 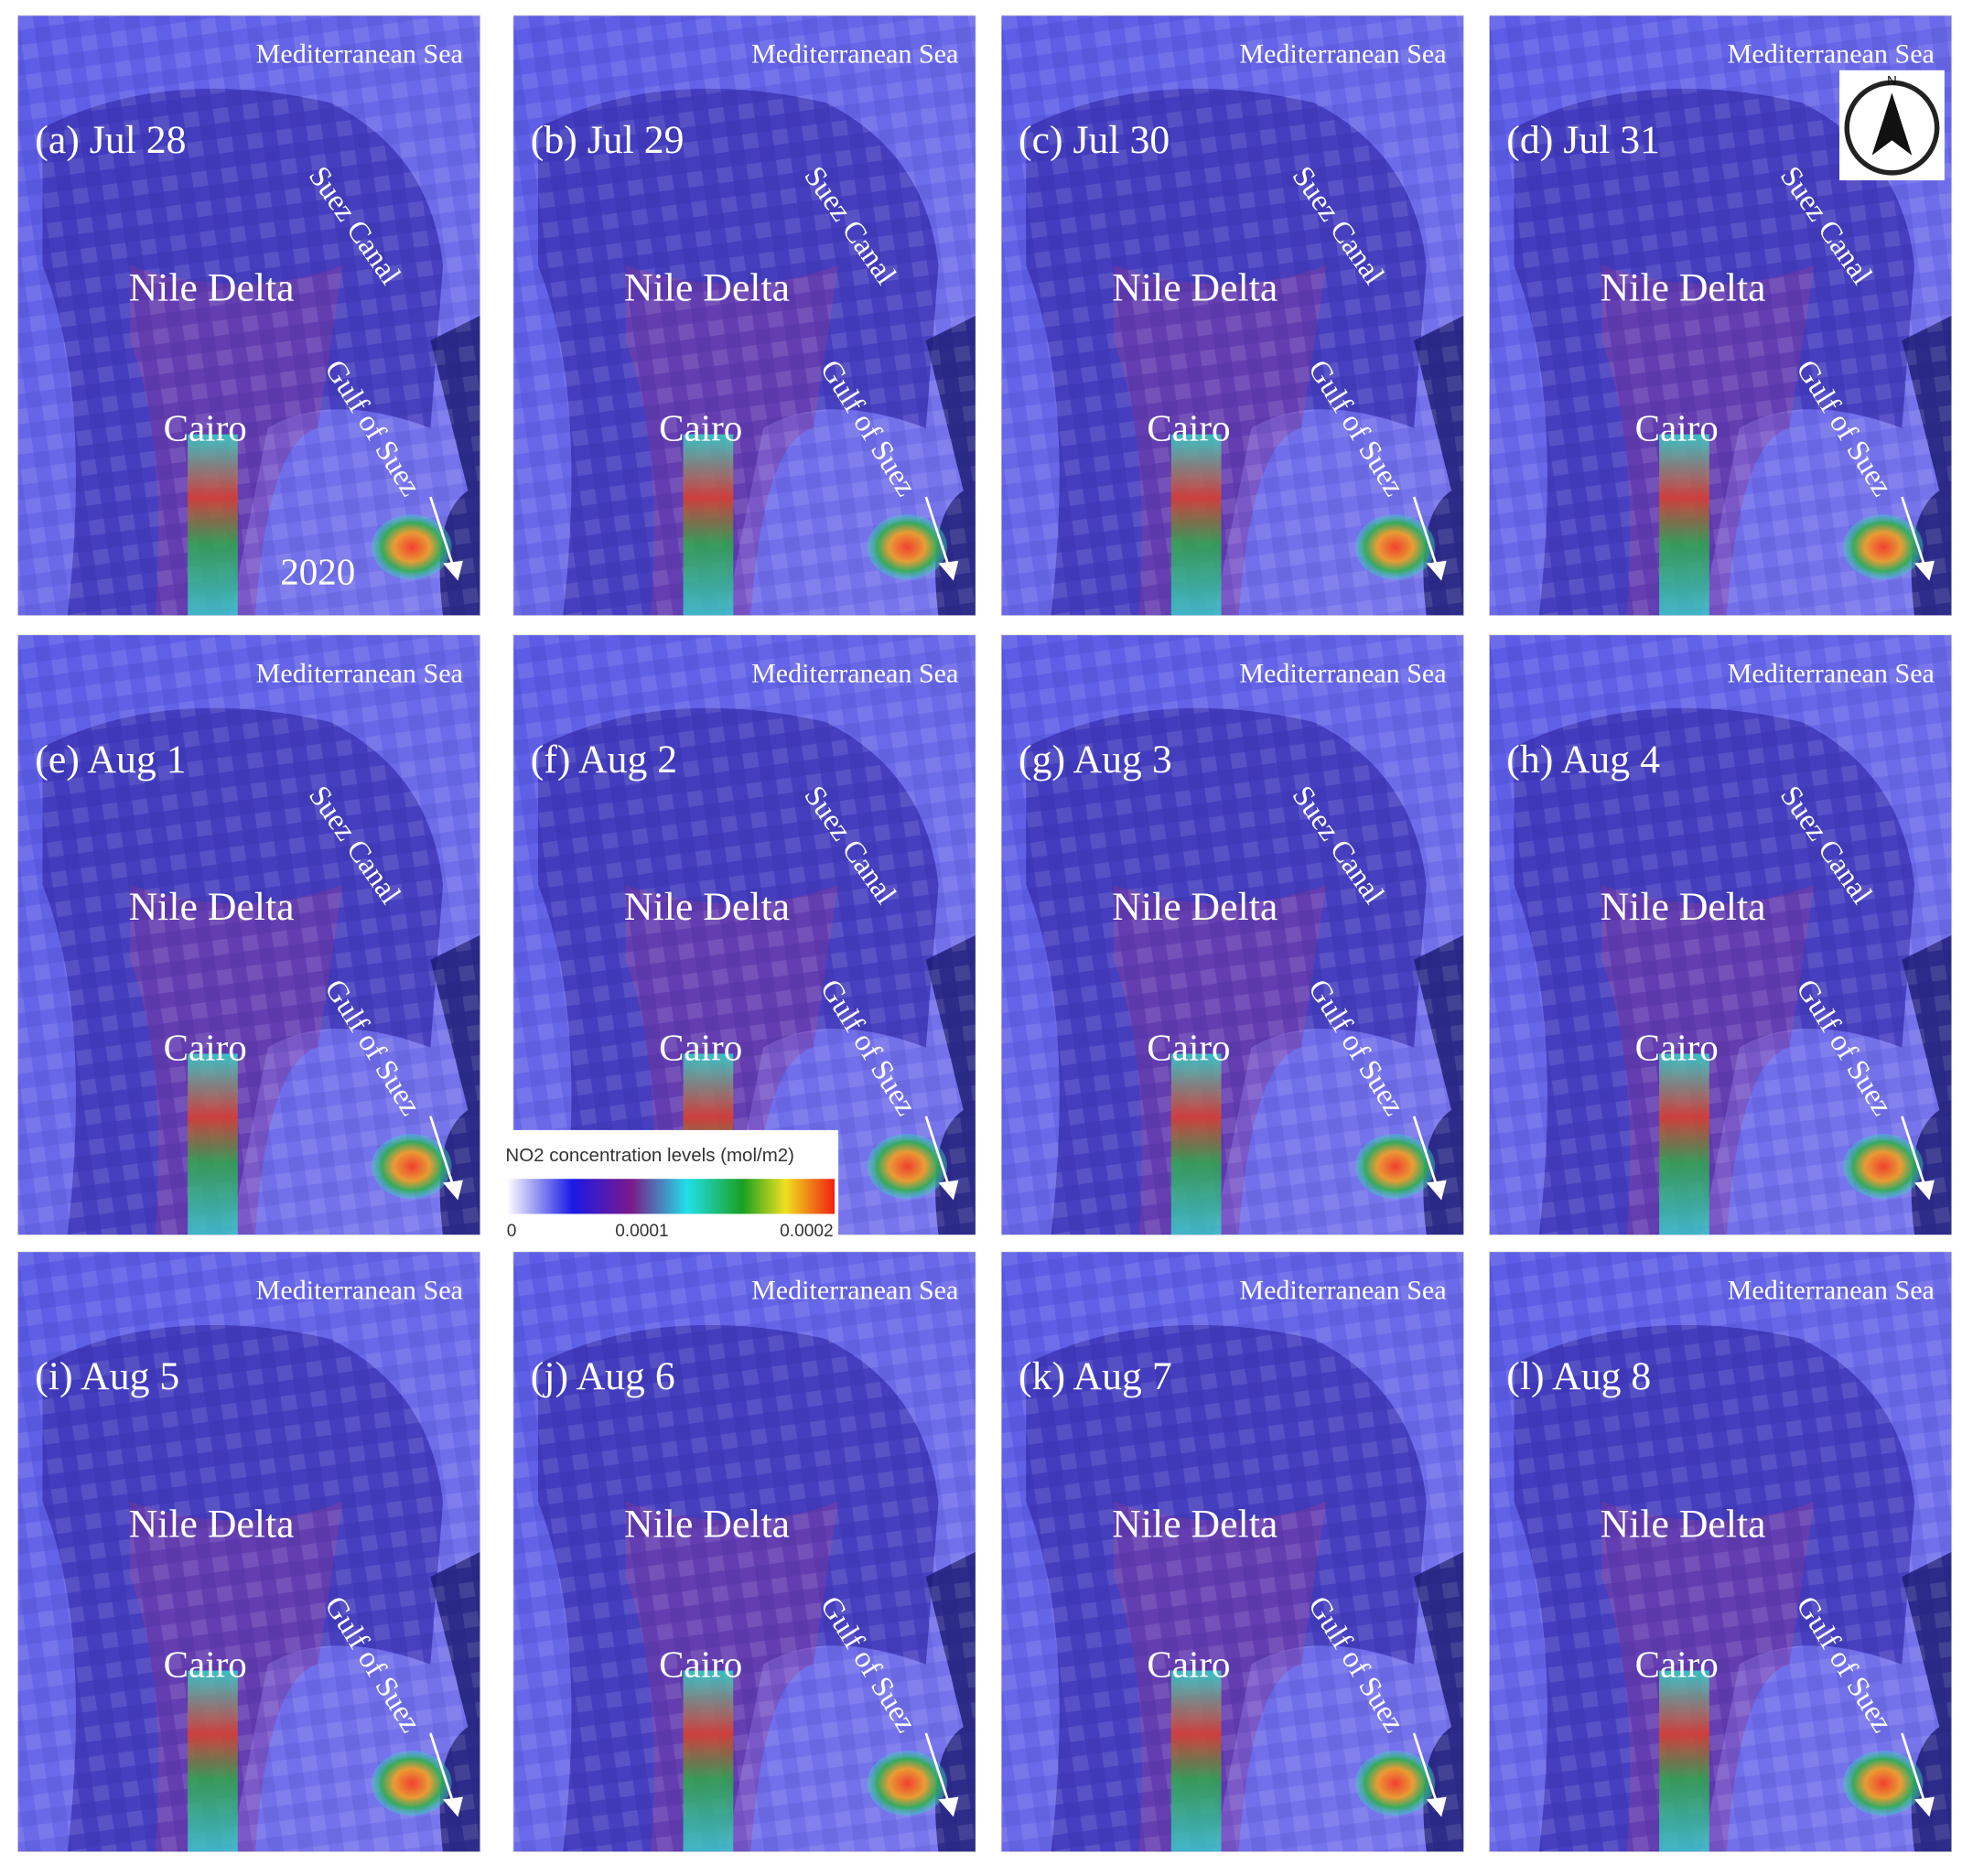 I want to click on panel-label: (a) Jul 28, so click(x=110, y=140).